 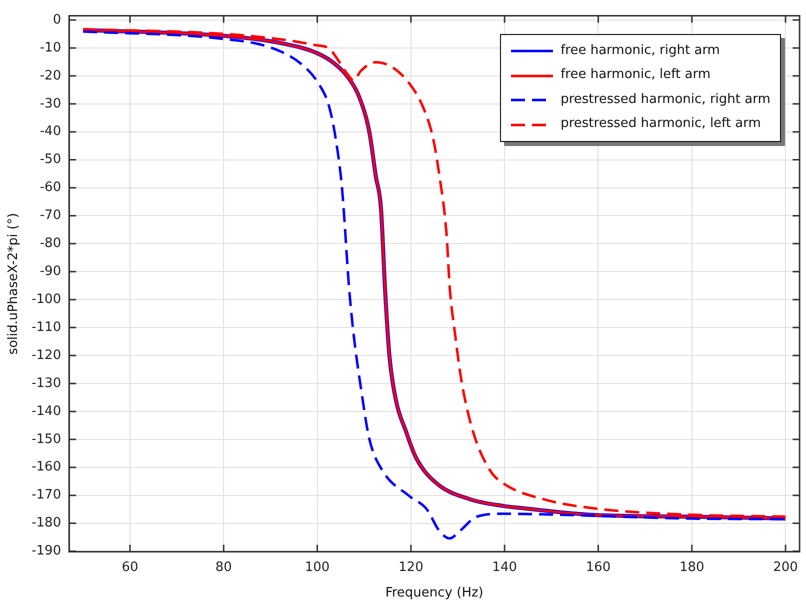 What do you see at coordinates (51, 188) in the screenshot?
I see `y-tick-label: -60` at bounding box center [51, 188].